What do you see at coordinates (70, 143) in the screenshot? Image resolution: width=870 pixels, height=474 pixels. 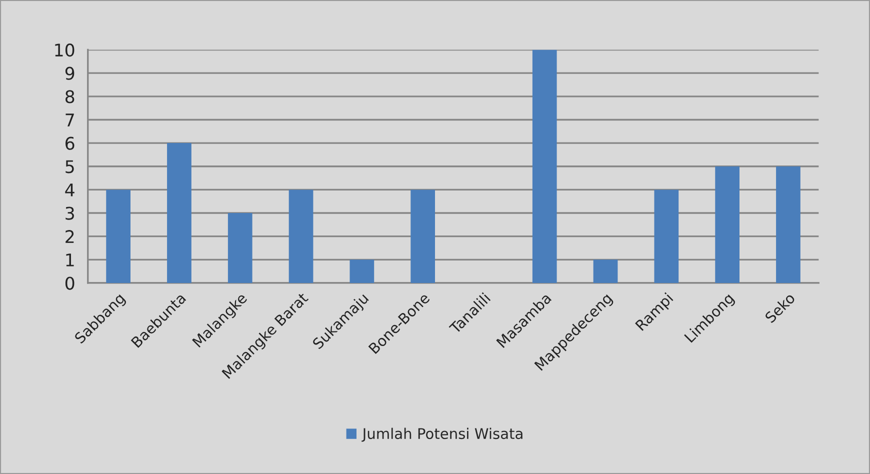 I see `y-tick-label: 6` at bounding box center [70, 143].